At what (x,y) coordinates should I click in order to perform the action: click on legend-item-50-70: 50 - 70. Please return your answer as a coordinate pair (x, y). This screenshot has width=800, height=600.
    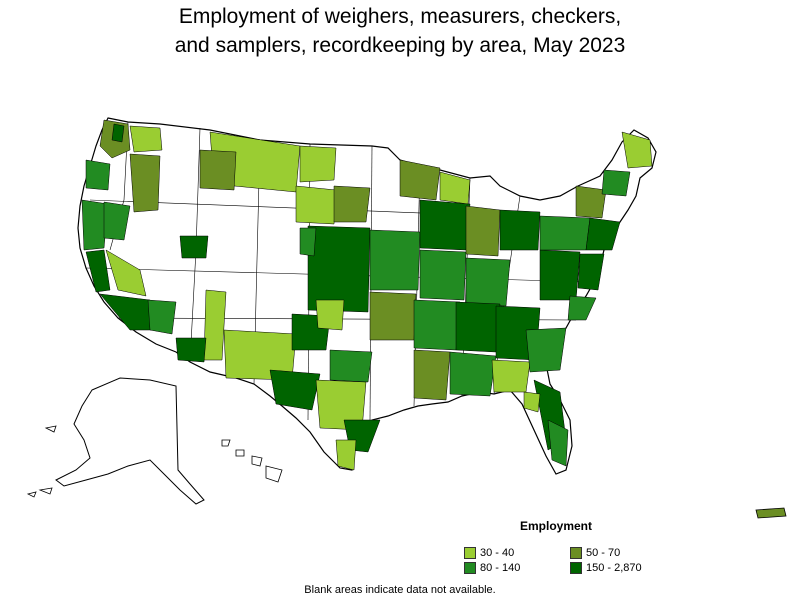
    Looking at the image, I should click on (595, 553).